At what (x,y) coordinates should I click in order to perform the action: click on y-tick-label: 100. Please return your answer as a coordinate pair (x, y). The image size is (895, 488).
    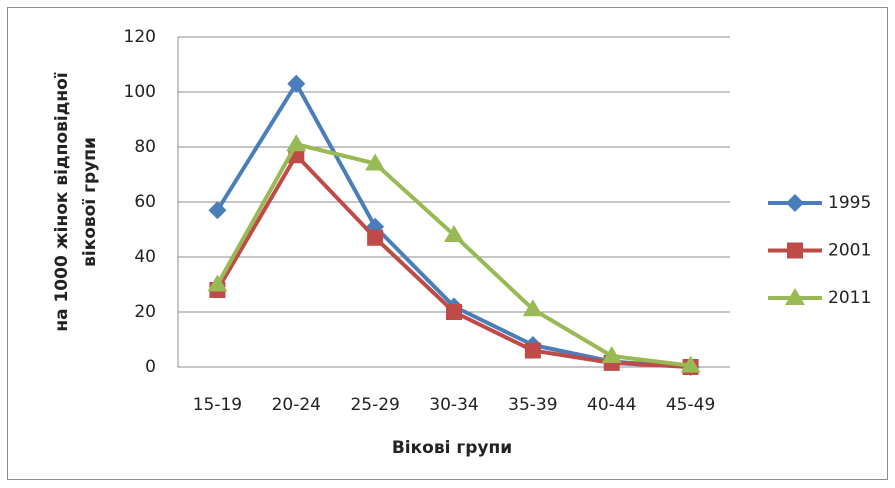
    Looking at the image, I should click on (140, 92).